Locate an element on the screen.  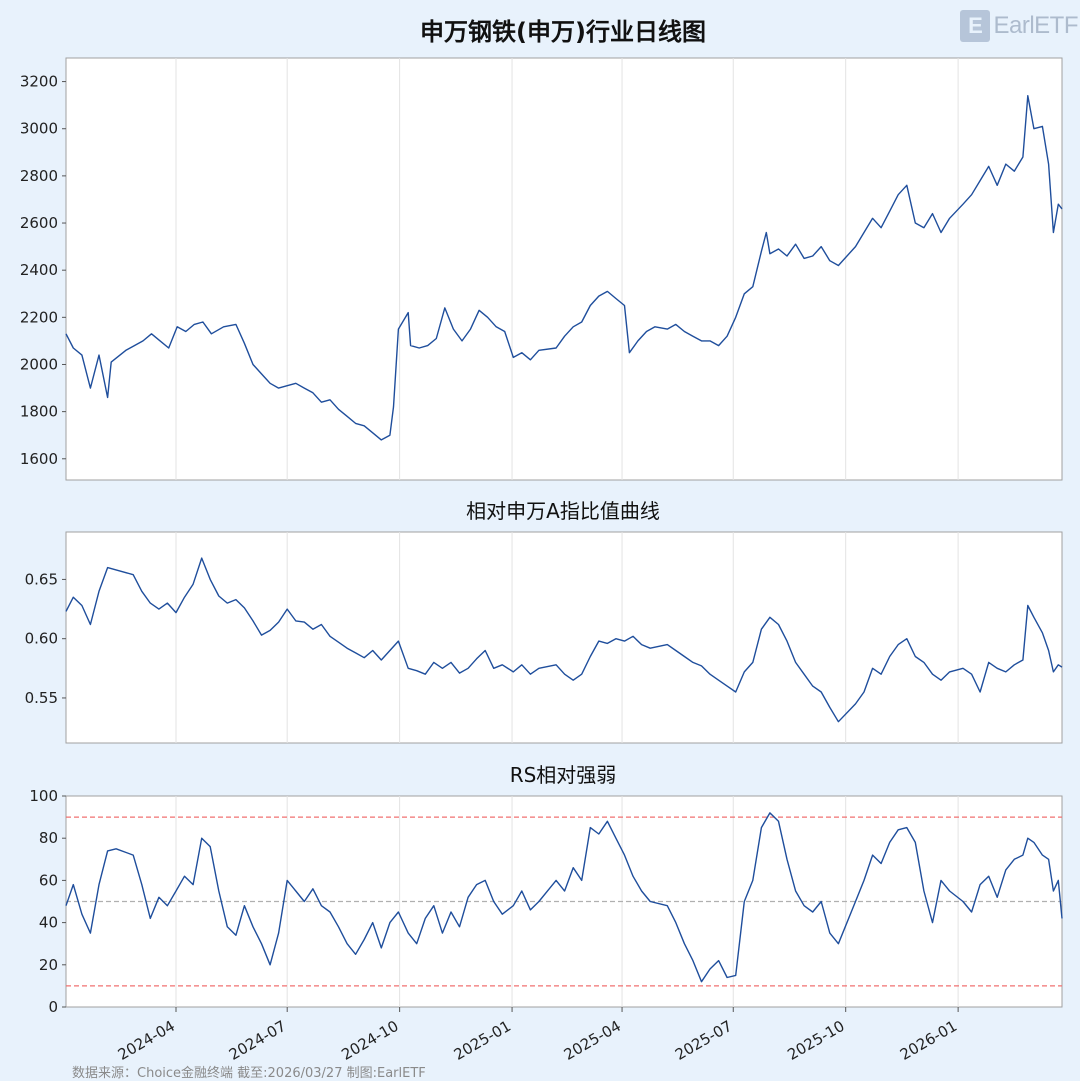
y-tick-label: 2800 is located at coordinates (39, 176).